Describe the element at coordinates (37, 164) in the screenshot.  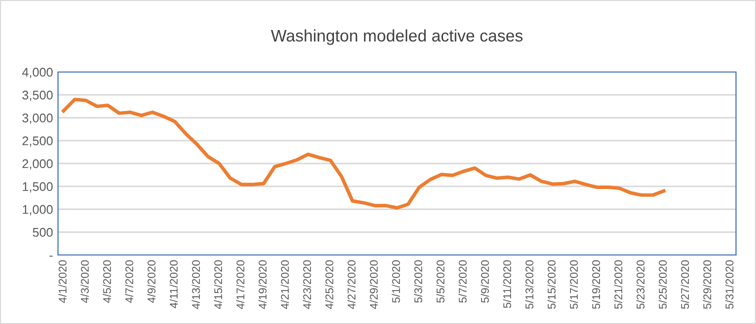
I see `y-tick-label: 2,000` at that location.